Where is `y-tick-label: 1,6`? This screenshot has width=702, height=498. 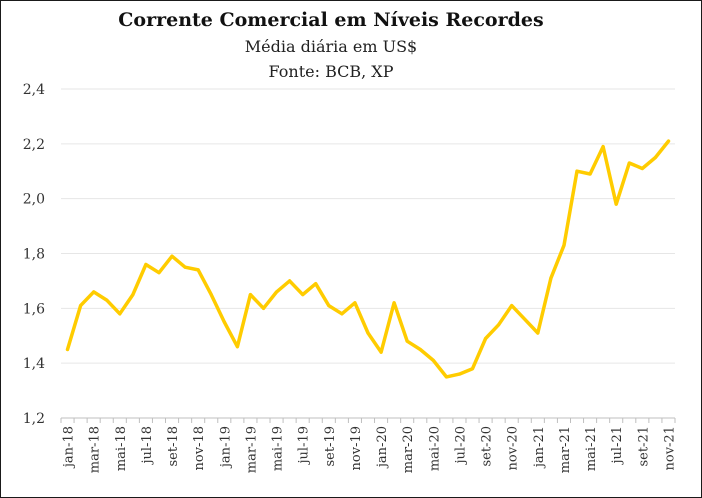 y-tick-label: 1,6 is located at coordinates (34, 309).